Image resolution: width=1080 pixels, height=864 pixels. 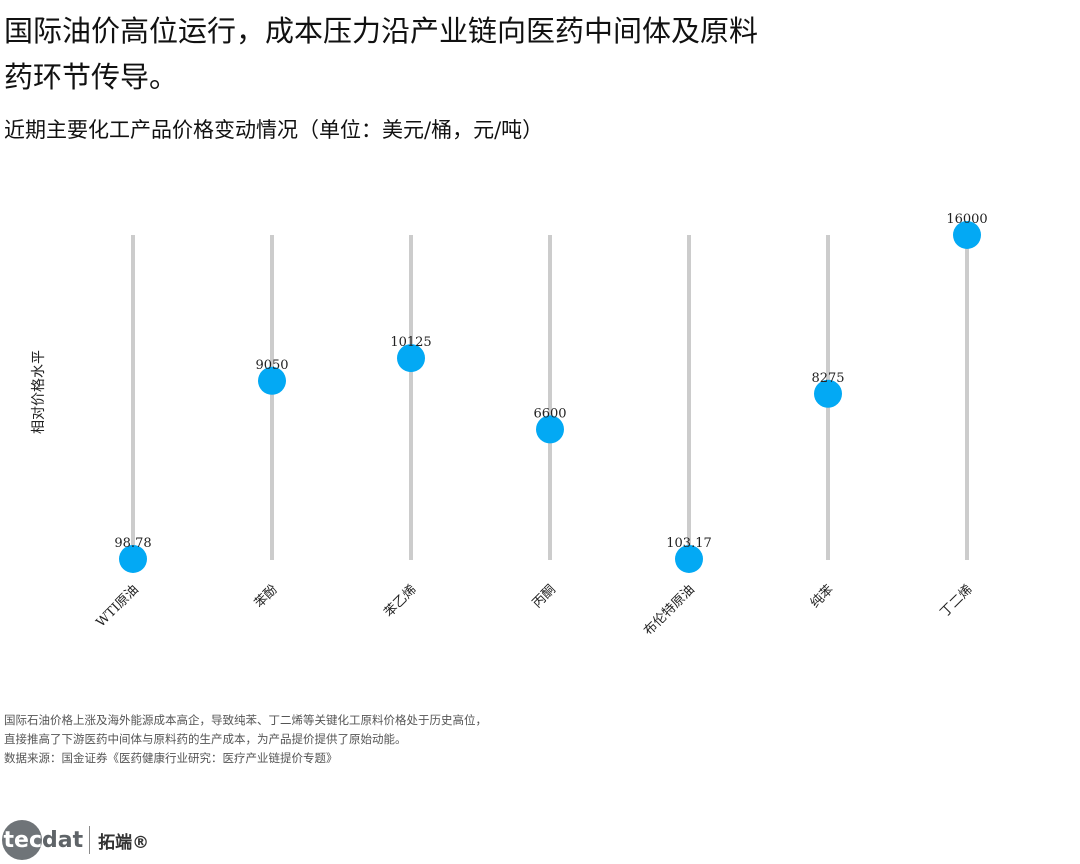 What do you see at coordinates (39, 392) in the screenshot?
I see `y-axis-label: 相对价格水平` at bounding box center [39, 392].